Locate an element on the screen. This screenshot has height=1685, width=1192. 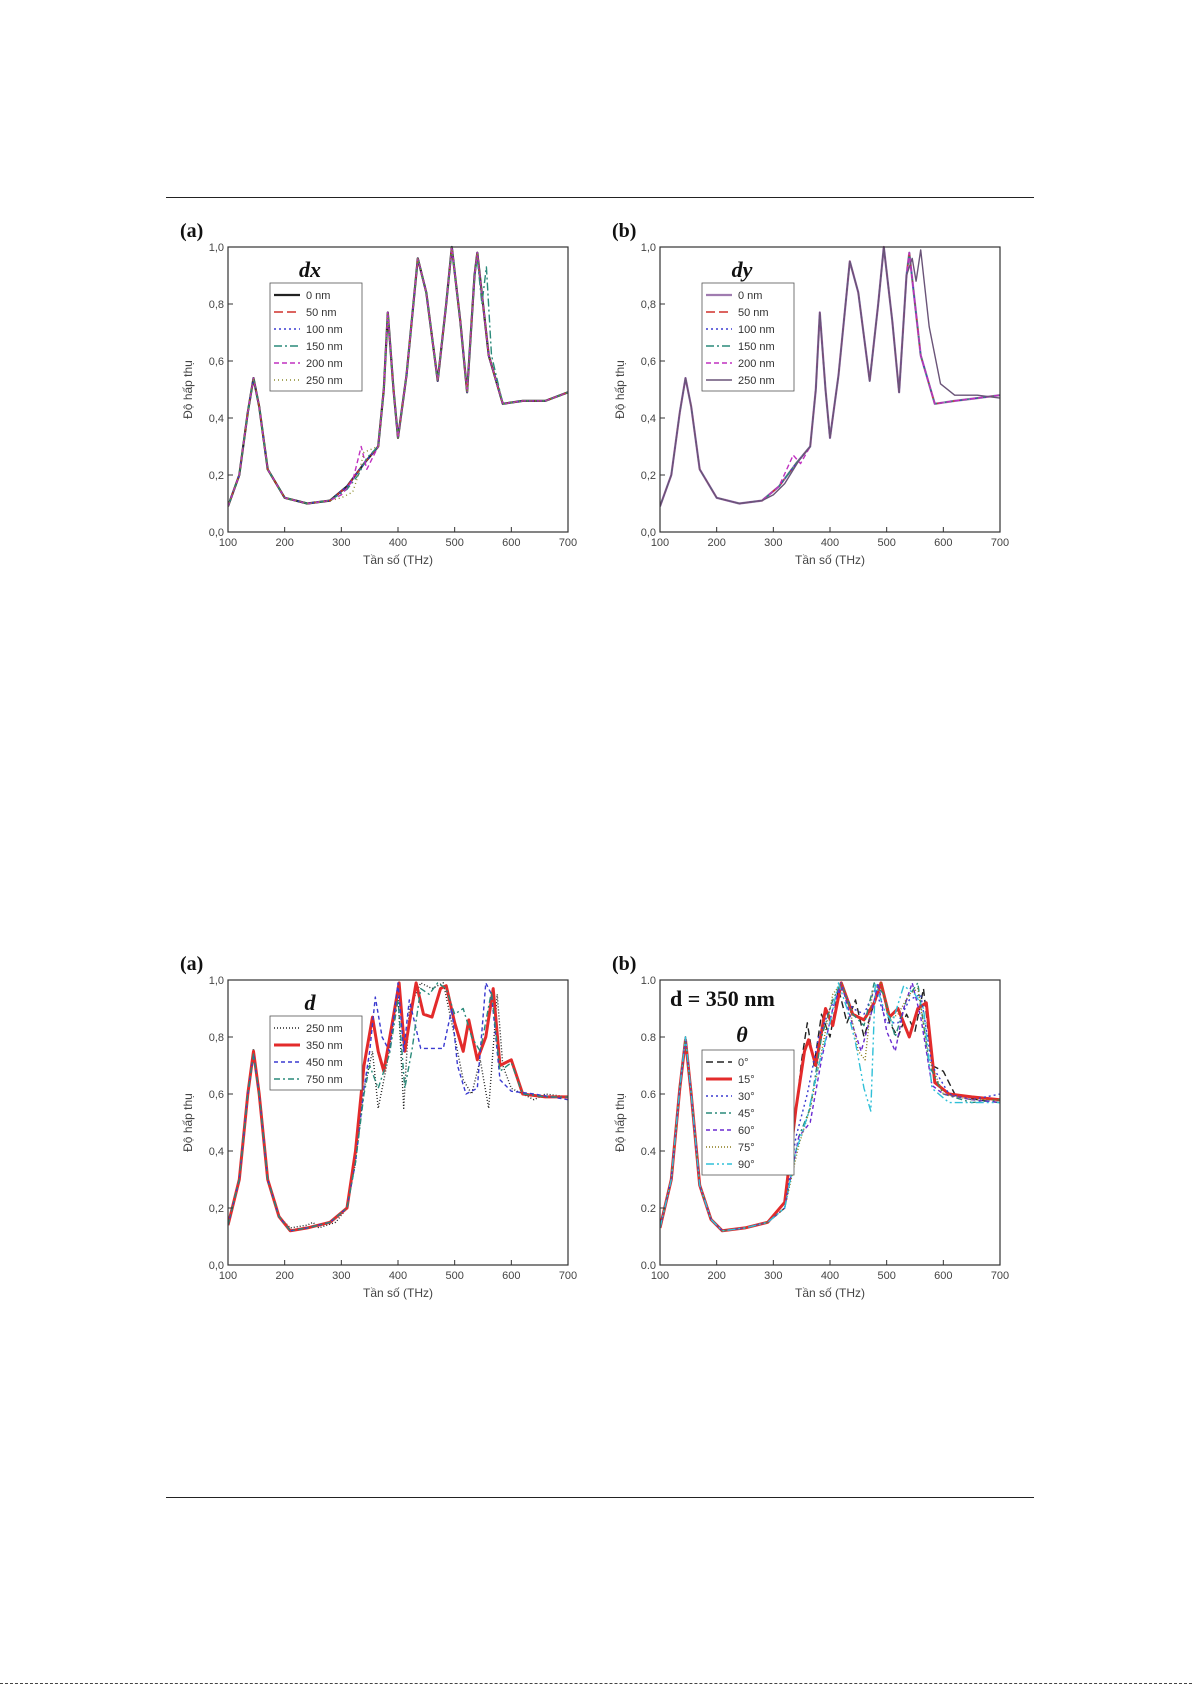
legend-entry-0: 0° is located at coordinates (743, 1063).